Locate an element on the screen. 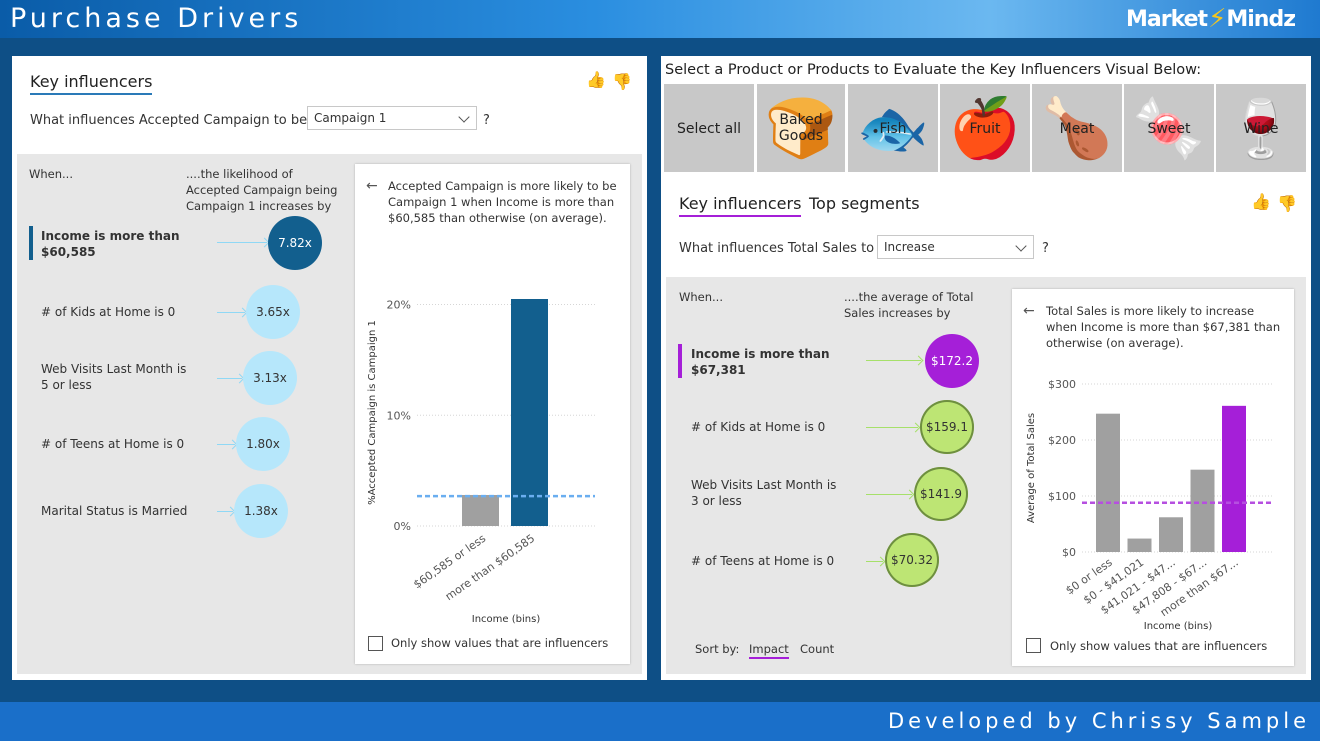 This screenshot has height=741, width=1320. tile-label: Sweet is located at coordinates (1169, 129).